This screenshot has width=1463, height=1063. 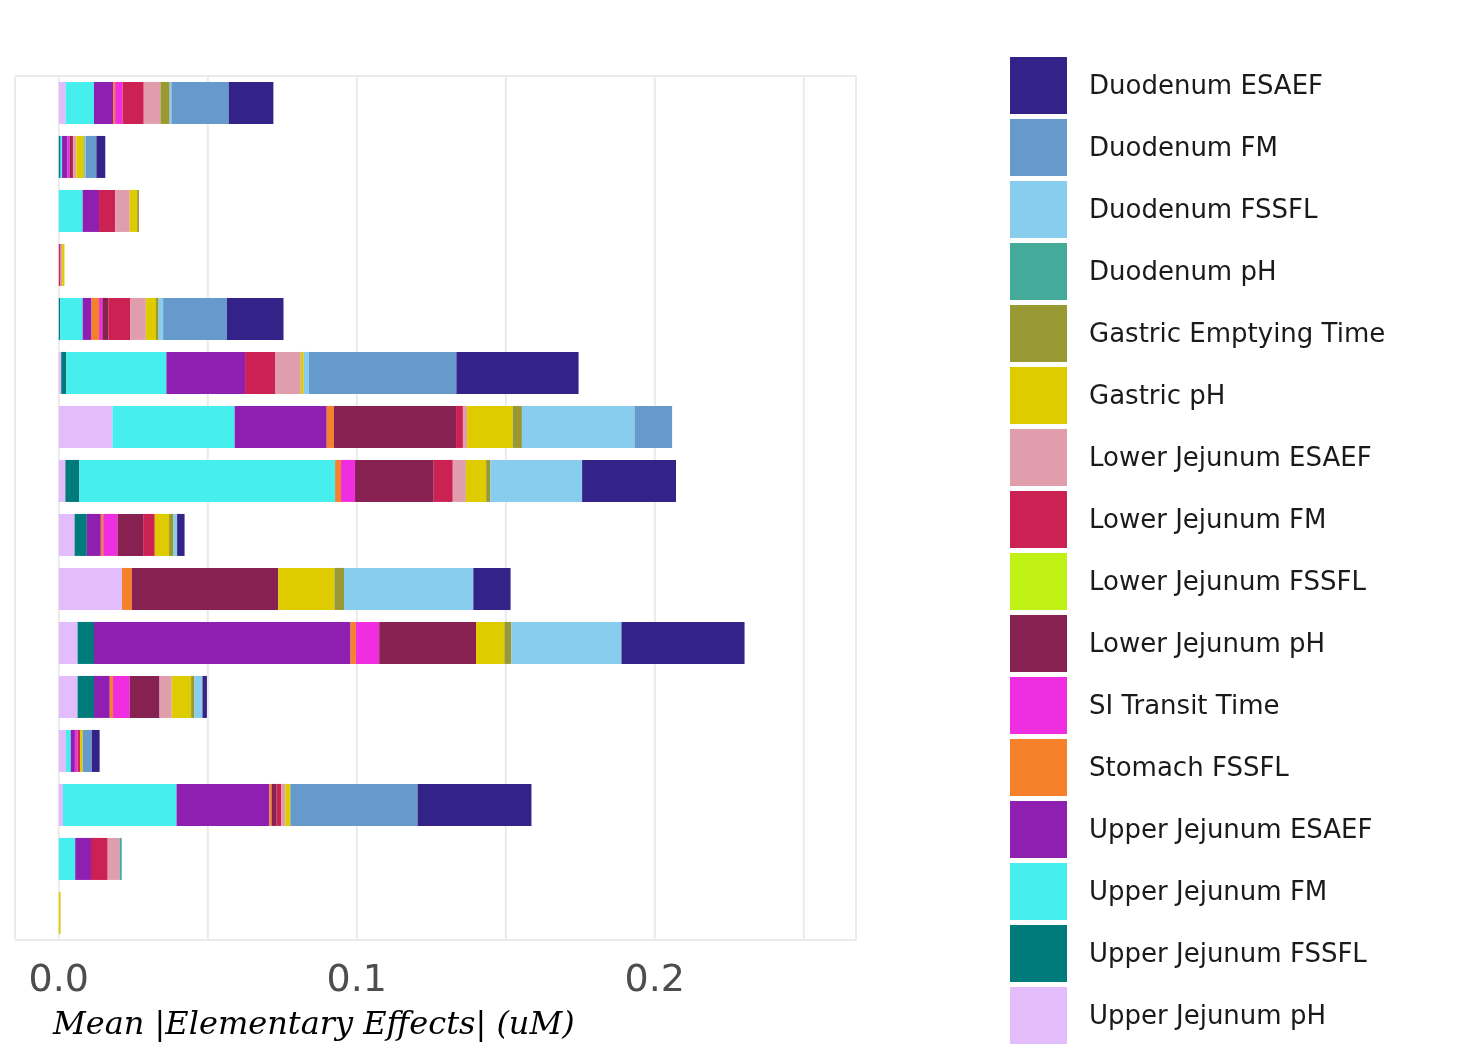 I want to click on legend-label: Upper Jejunum pH, so click(x=1207, y=1015).